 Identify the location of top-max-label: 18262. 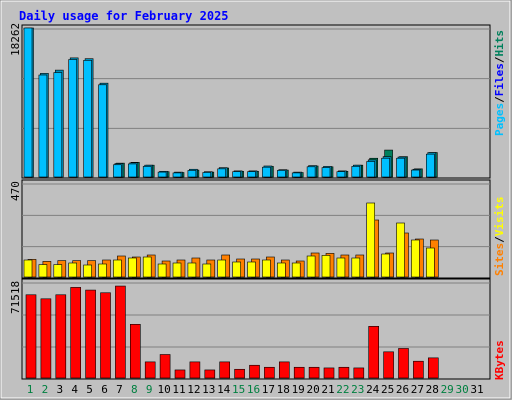
(15, 39).